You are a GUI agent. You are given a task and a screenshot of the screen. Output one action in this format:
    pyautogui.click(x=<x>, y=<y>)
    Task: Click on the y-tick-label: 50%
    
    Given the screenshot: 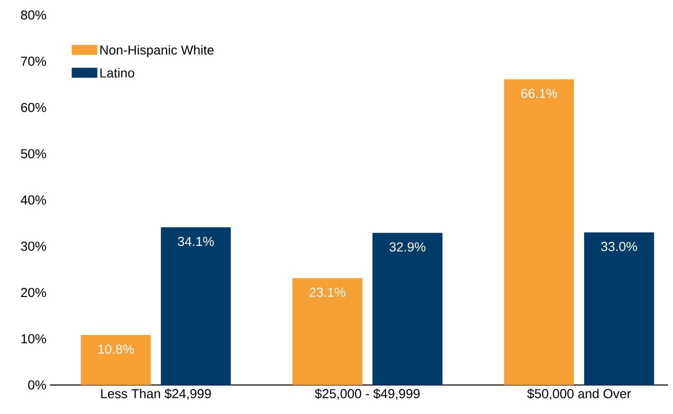 What is the action you would take?
    pyautogui.click(x=33, y=153)
    